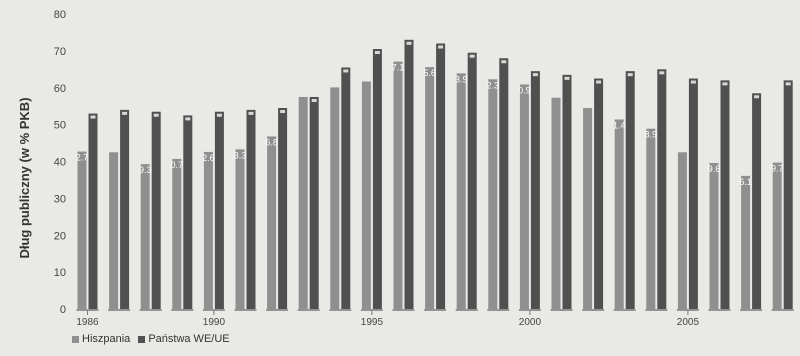 The image size is (800, 356). What do you see at coordinates (714, 169) in the screenshot?
I see `data-label-spain: 9.6` at bounding box center [714, 169].